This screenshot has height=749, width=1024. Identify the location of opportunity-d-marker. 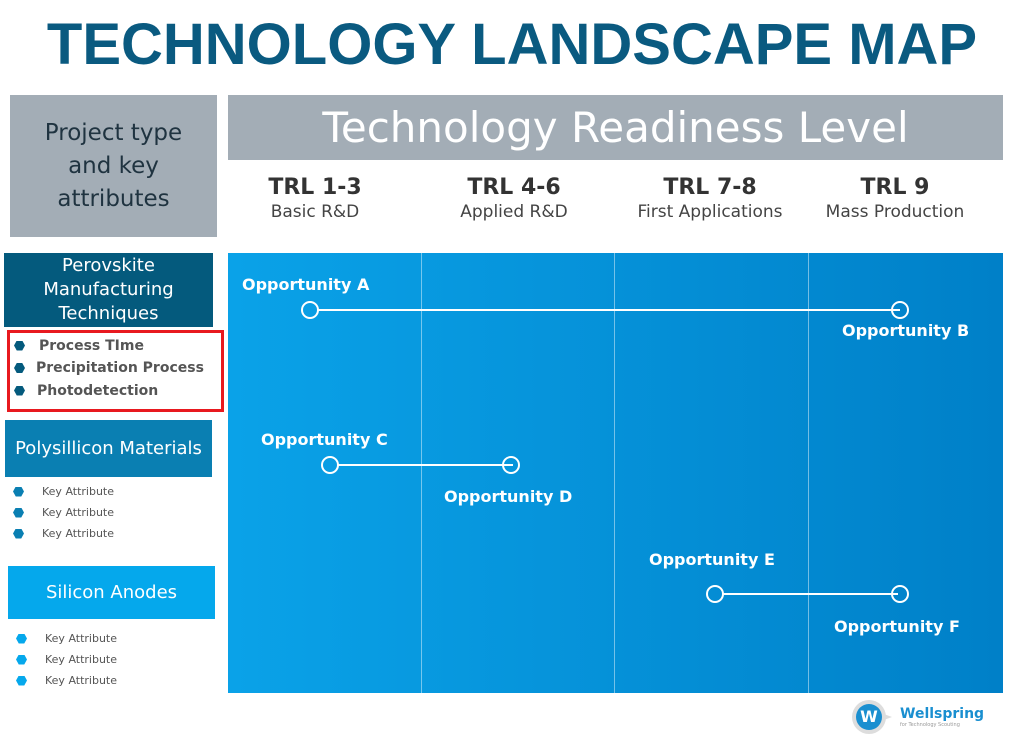
(511, 465).